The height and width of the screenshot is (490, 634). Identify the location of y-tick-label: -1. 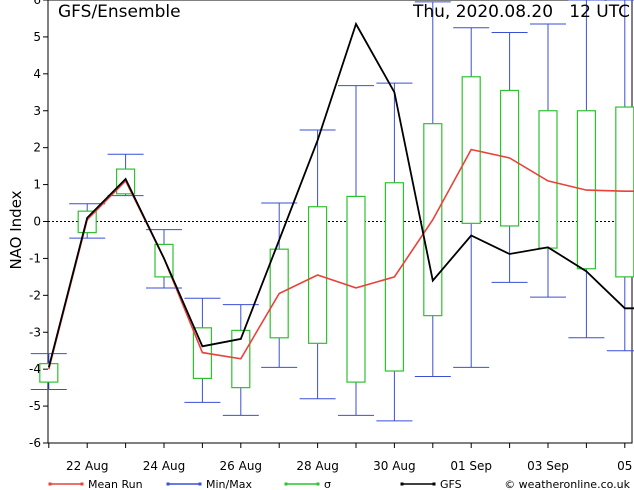
(35, 258).